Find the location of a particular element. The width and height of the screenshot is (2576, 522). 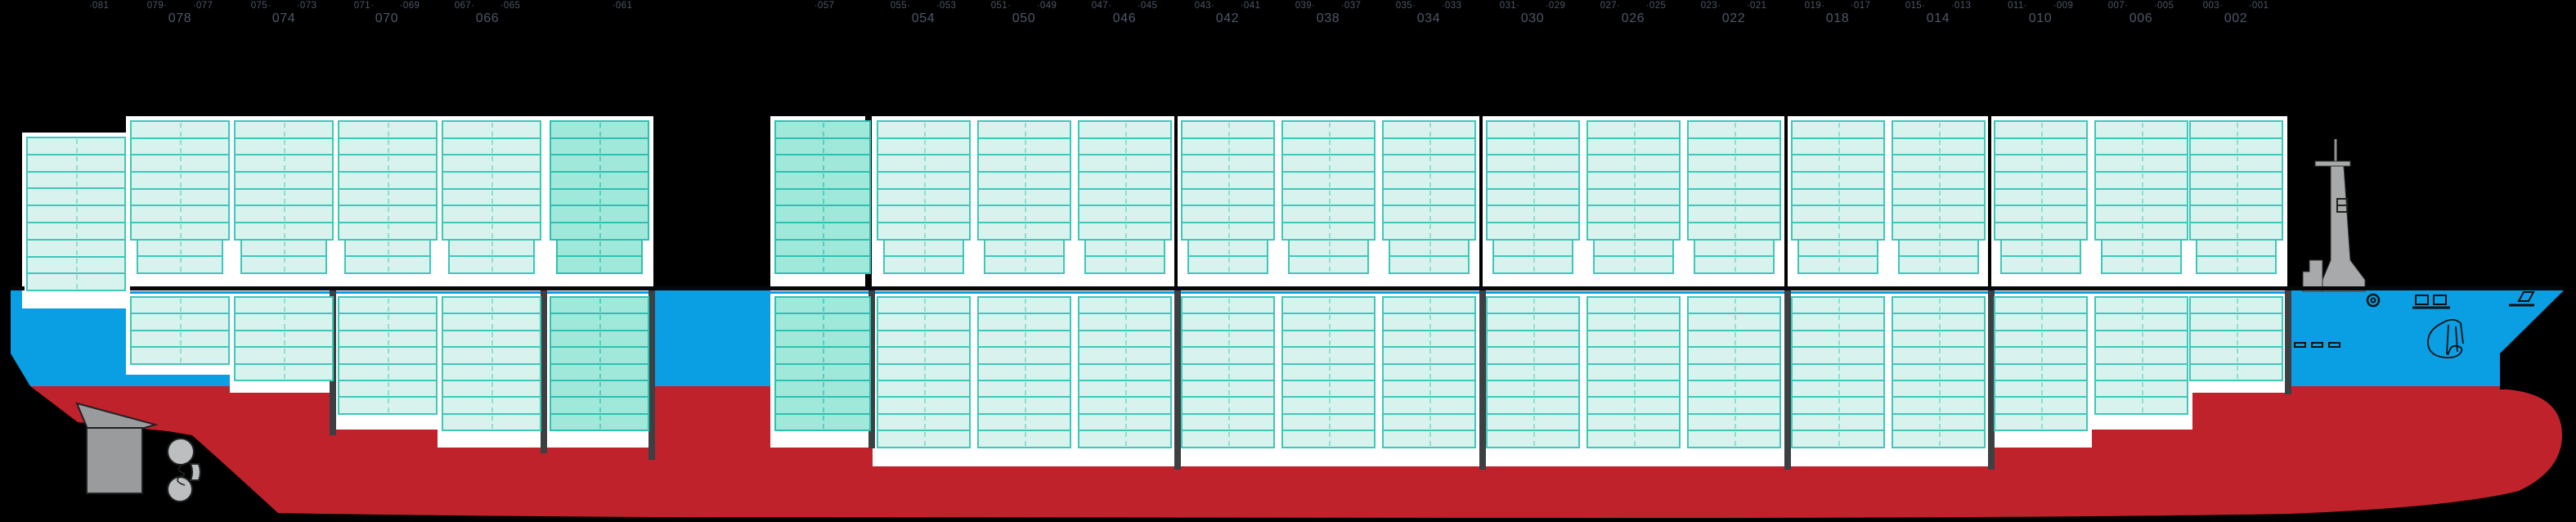

bay-label-odd-fore: ·041 is located at coordinates (1251, 6).